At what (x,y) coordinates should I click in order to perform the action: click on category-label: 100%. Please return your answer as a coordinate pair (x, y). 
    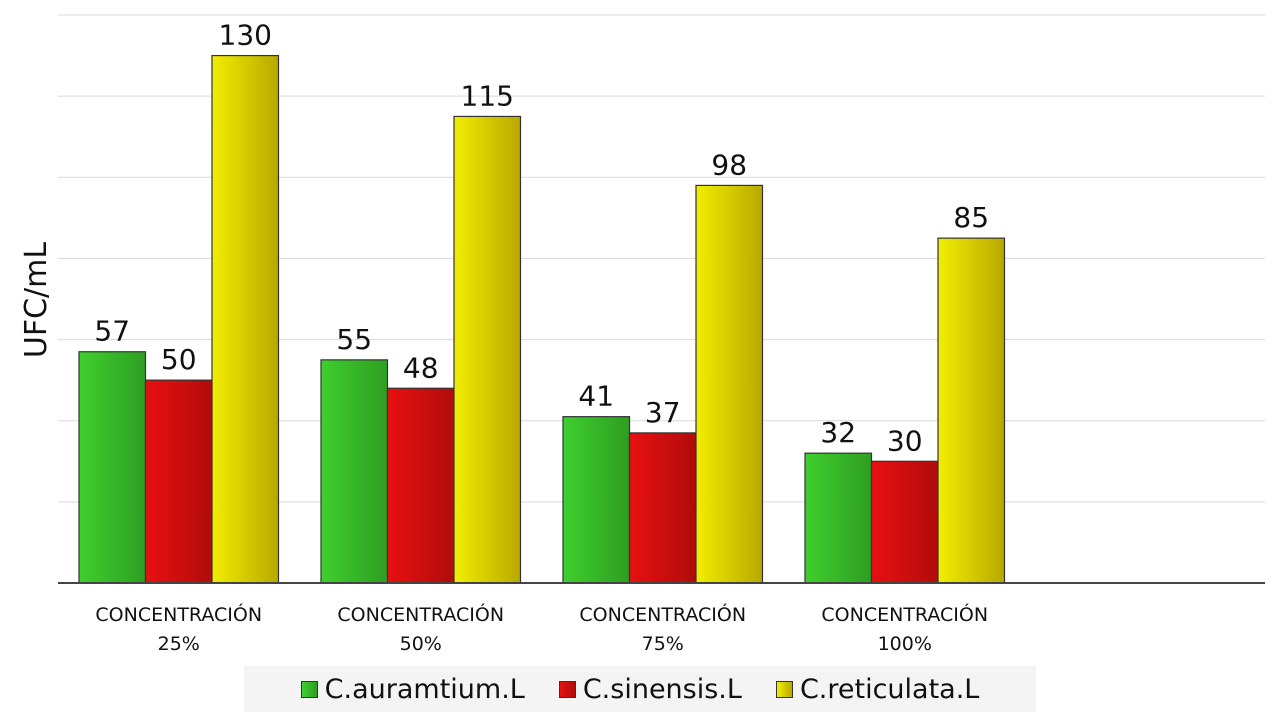
    Looking at the image, I should click on (905, 644).